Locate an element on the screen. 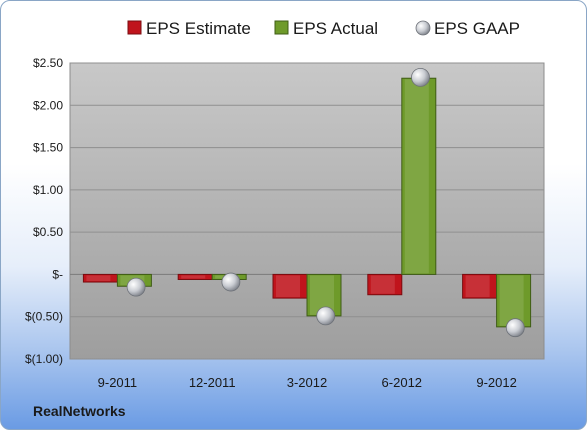 This screenshot has height=430, width=587. y-tick-label: $- is located at coordinates (57, 274).